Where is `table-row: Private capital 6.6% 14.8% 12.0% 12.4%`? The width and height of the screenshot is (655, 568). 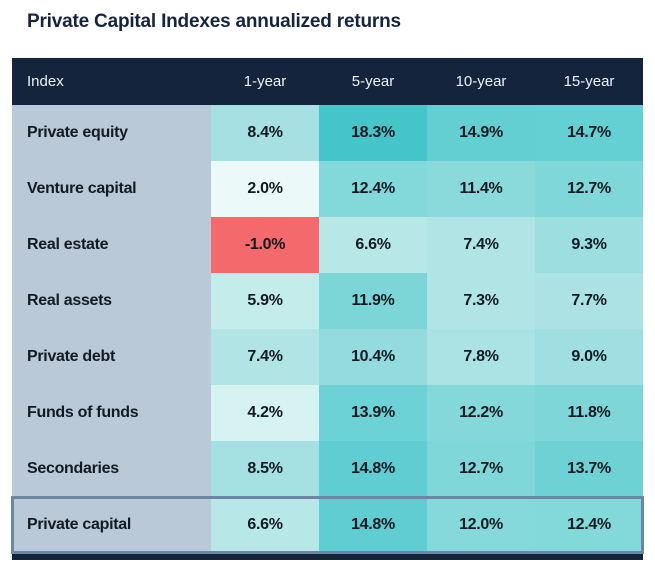 table-row: Private capital 6.6% 14.8% 12.0% 12.4% is located at coordinates (327, 525).